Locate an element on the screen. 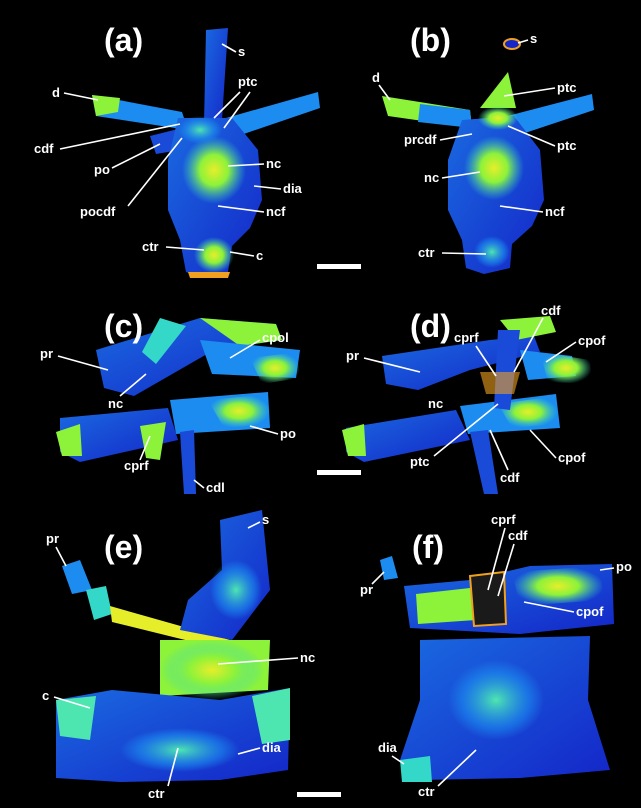  panel-d: (d) cdf cprf cpof pr nc ptc cdf cpof is located at coordinates (474, 398).